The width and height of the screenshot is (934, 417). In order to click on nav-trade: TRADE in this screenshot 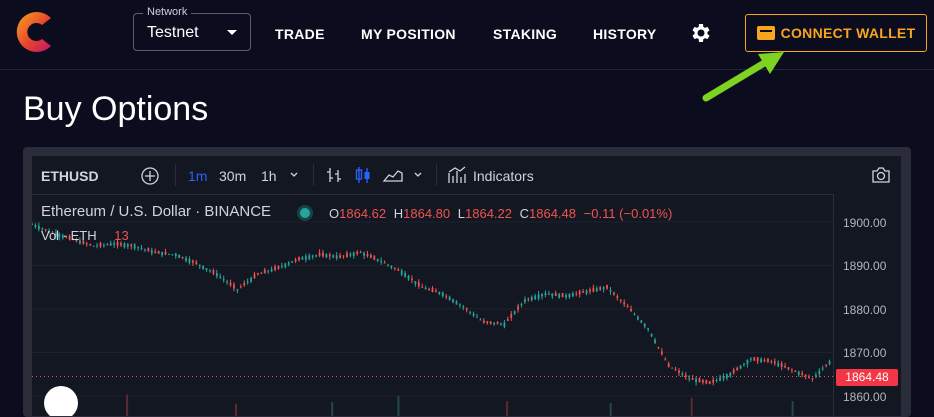, I will do `click(300, 34)`.